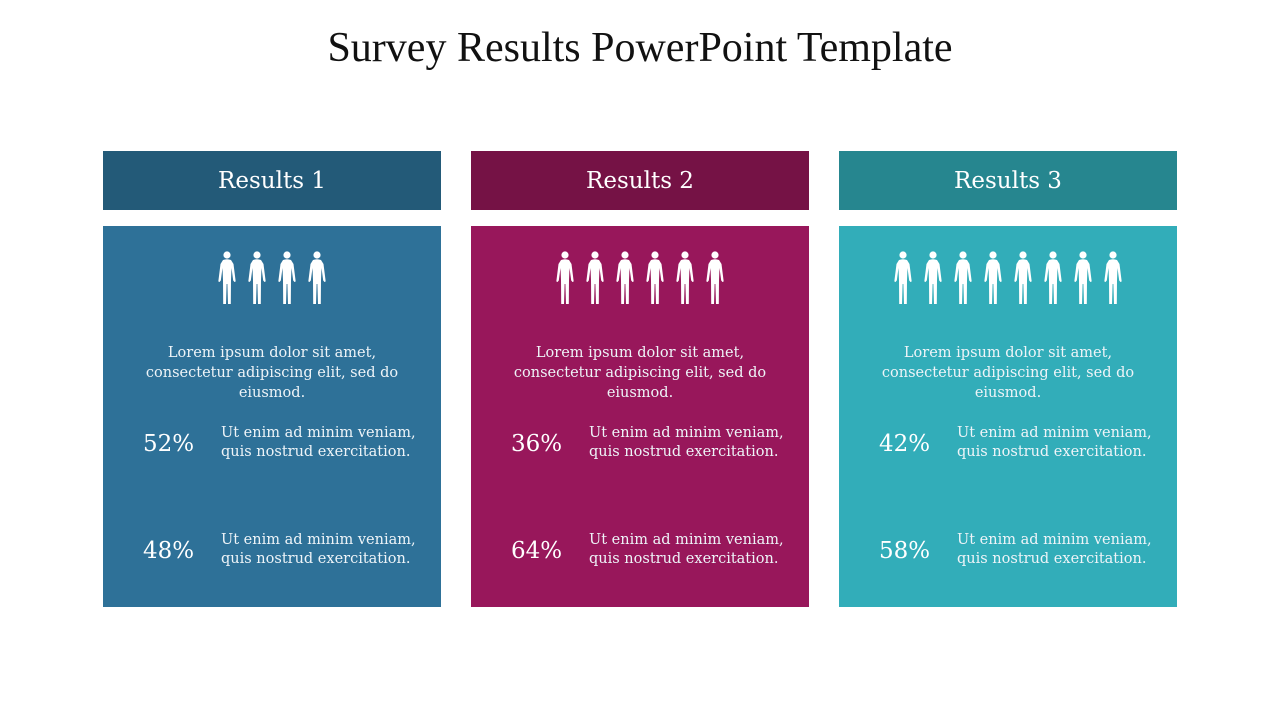 The image size is (1280, 720). Describe the element at coordinates (905, 551) in the screenshot. I see `stat-percentage: 58%` at that location.